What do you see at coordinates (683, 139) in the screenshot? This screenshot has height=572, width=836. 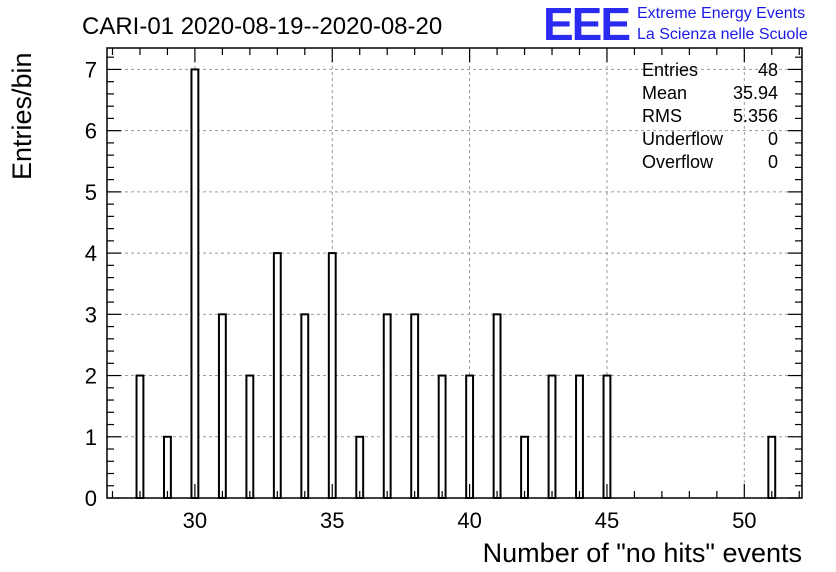 I see `stats-label: Underflow` at bounding box center [683, 139].